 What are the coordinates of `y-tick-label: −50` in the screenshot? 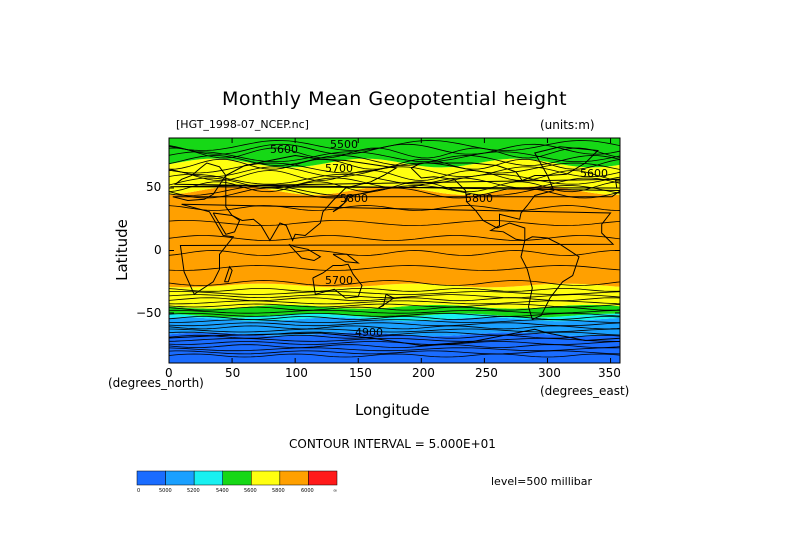 It's located at (149, 313).